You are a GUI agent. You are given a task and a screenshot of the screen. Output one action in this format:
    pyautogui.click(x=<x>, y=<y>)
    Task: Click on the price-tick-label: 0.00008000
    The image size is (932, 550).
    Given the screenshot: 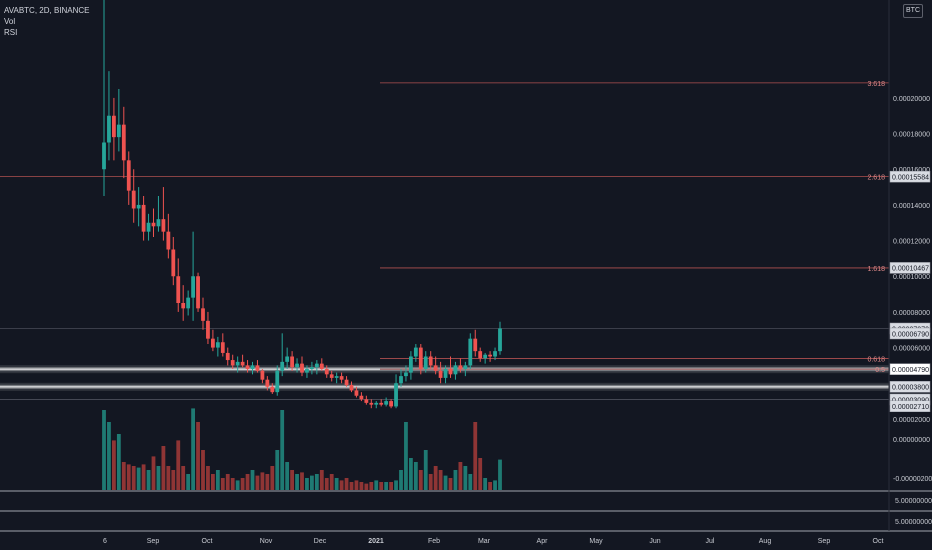 What is the action you would take?
    pyautogui.click(x=911, y=313)
    